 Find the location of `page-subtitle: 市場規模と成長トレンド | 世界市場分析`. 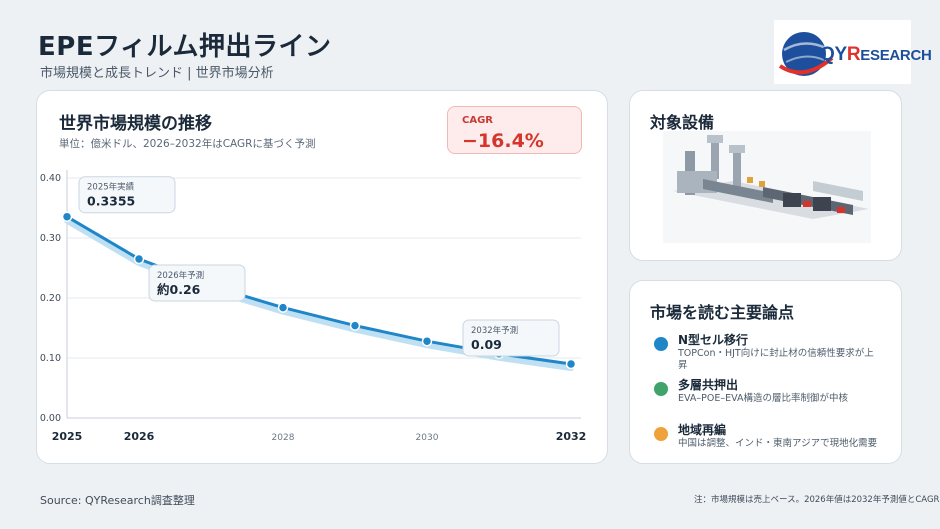

page-subtitle: 市場規模と成長トレンド | 世界市場分析 is located at coordinates (157, 73).